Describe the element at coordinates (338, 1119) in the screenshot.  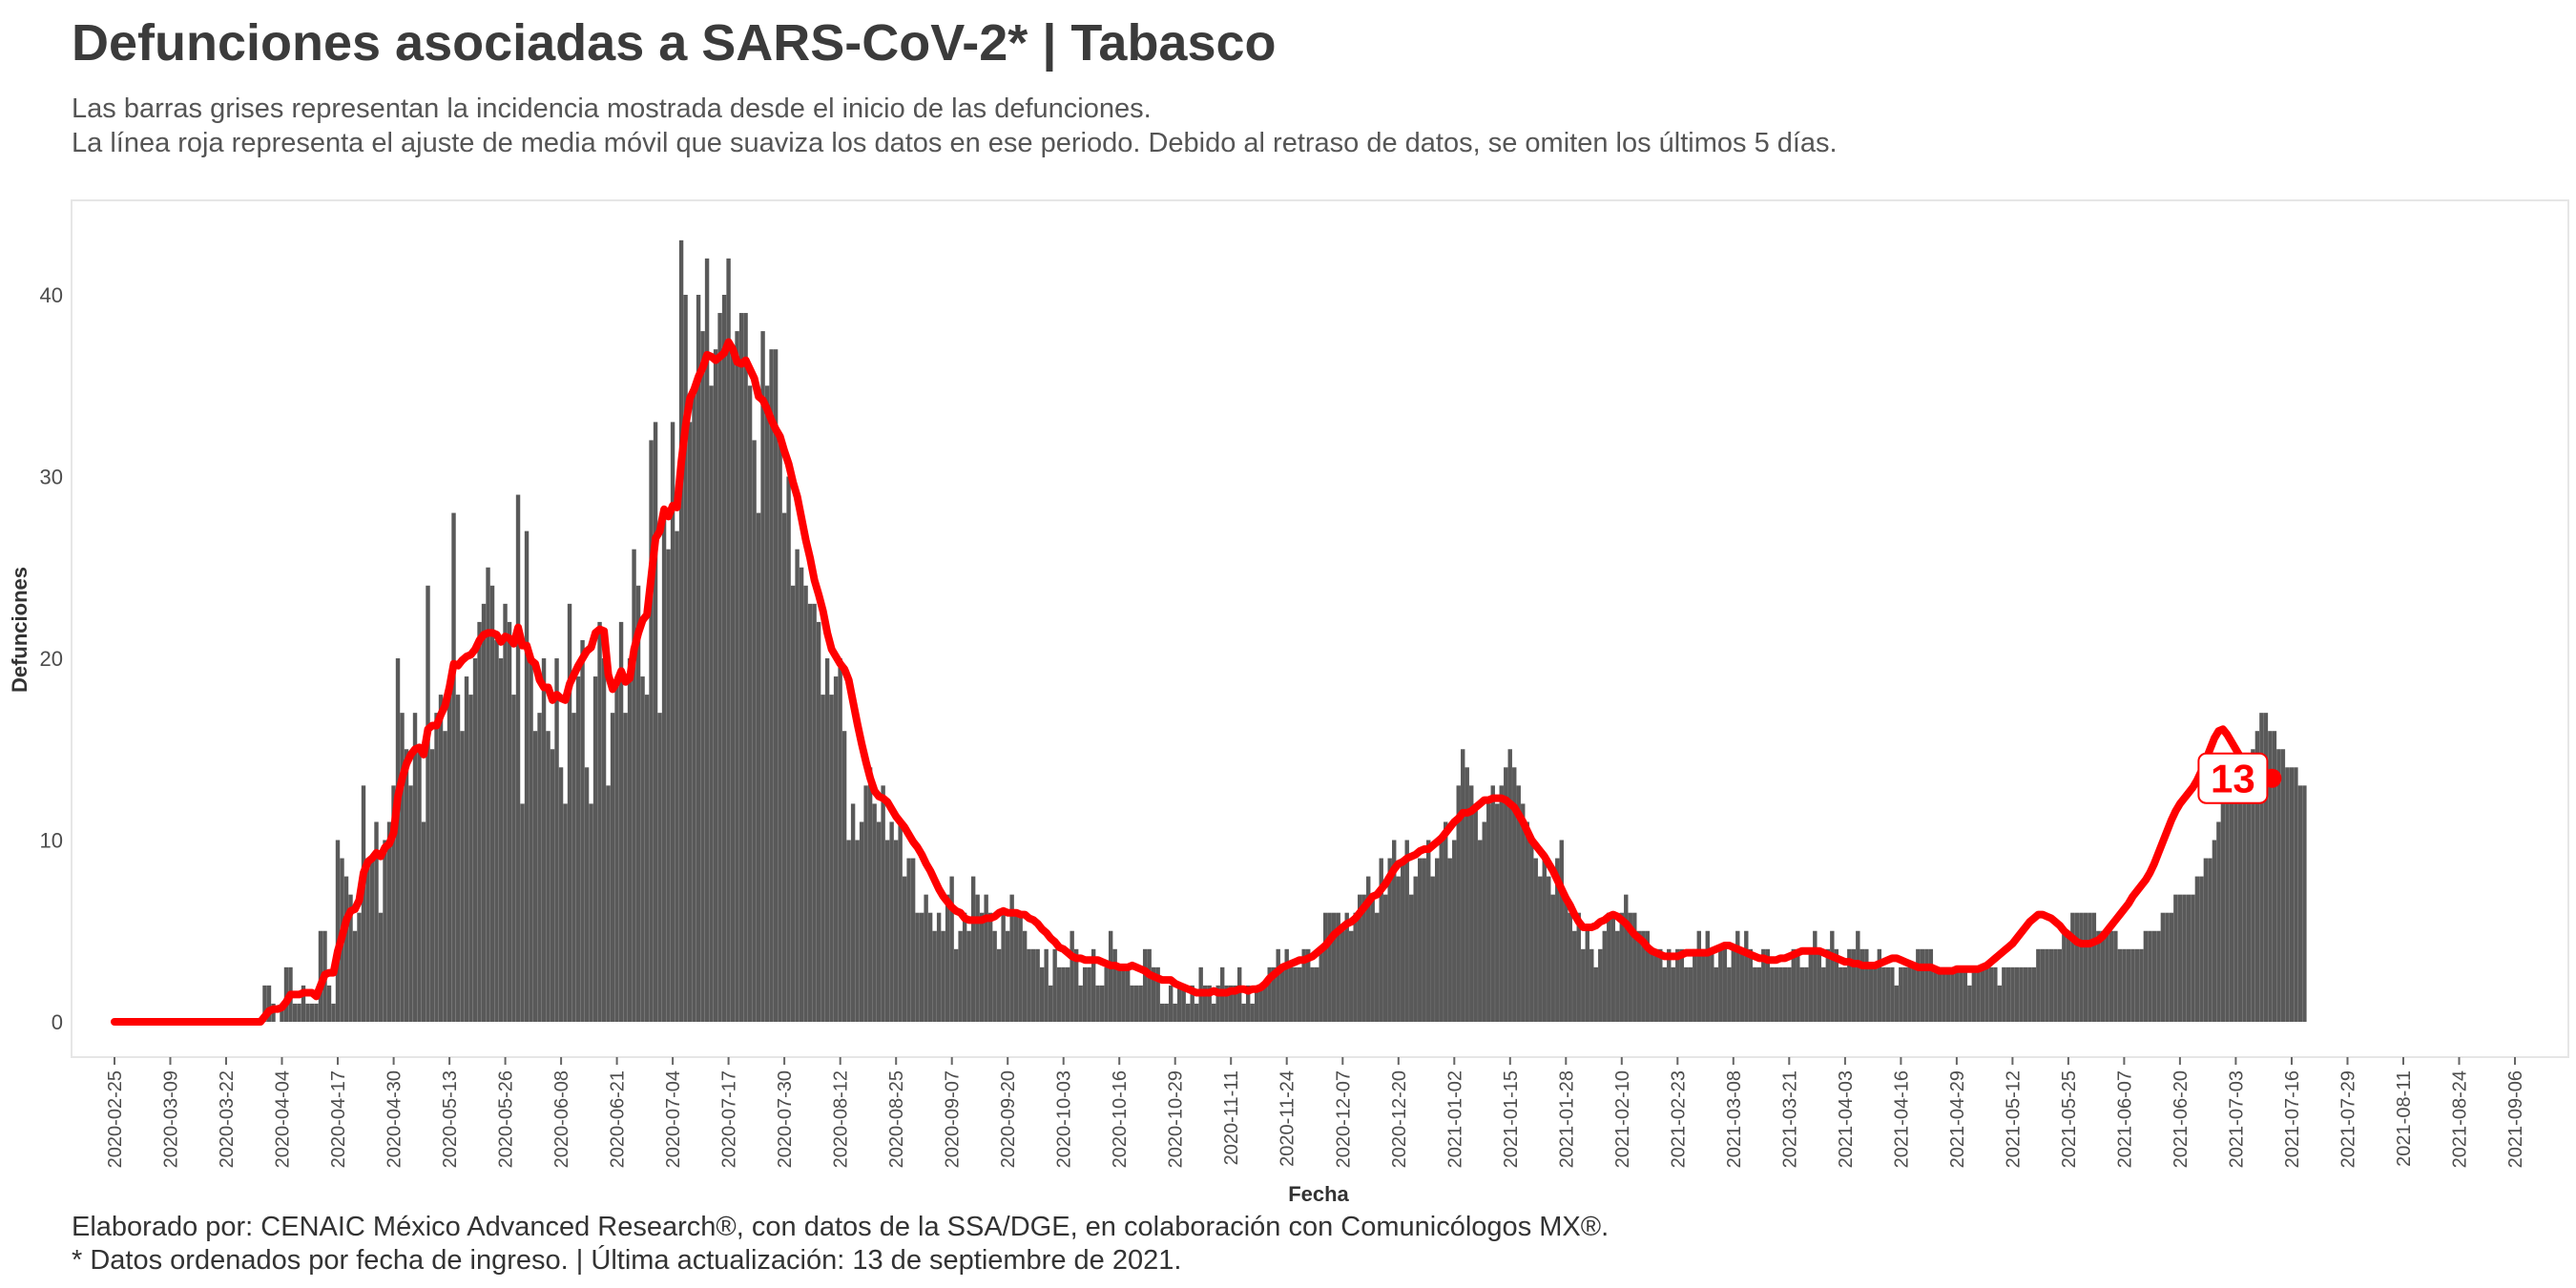
I see `x-tick-label: 2020-04-17` at that location.